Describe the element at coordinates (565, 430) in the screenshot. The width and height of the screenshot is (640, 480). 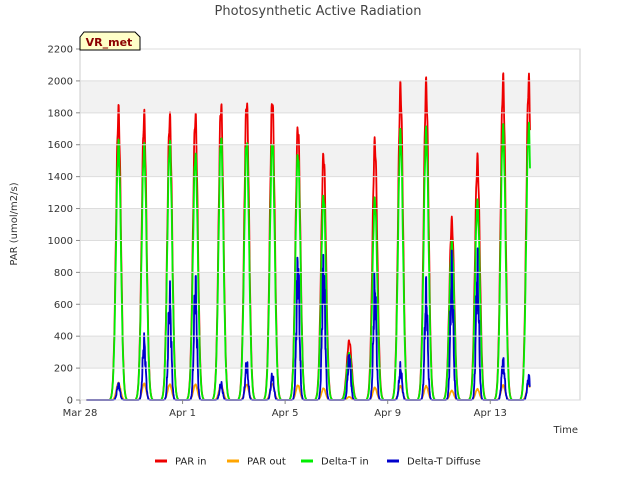
I see `x-axis-title: Time` at that location.